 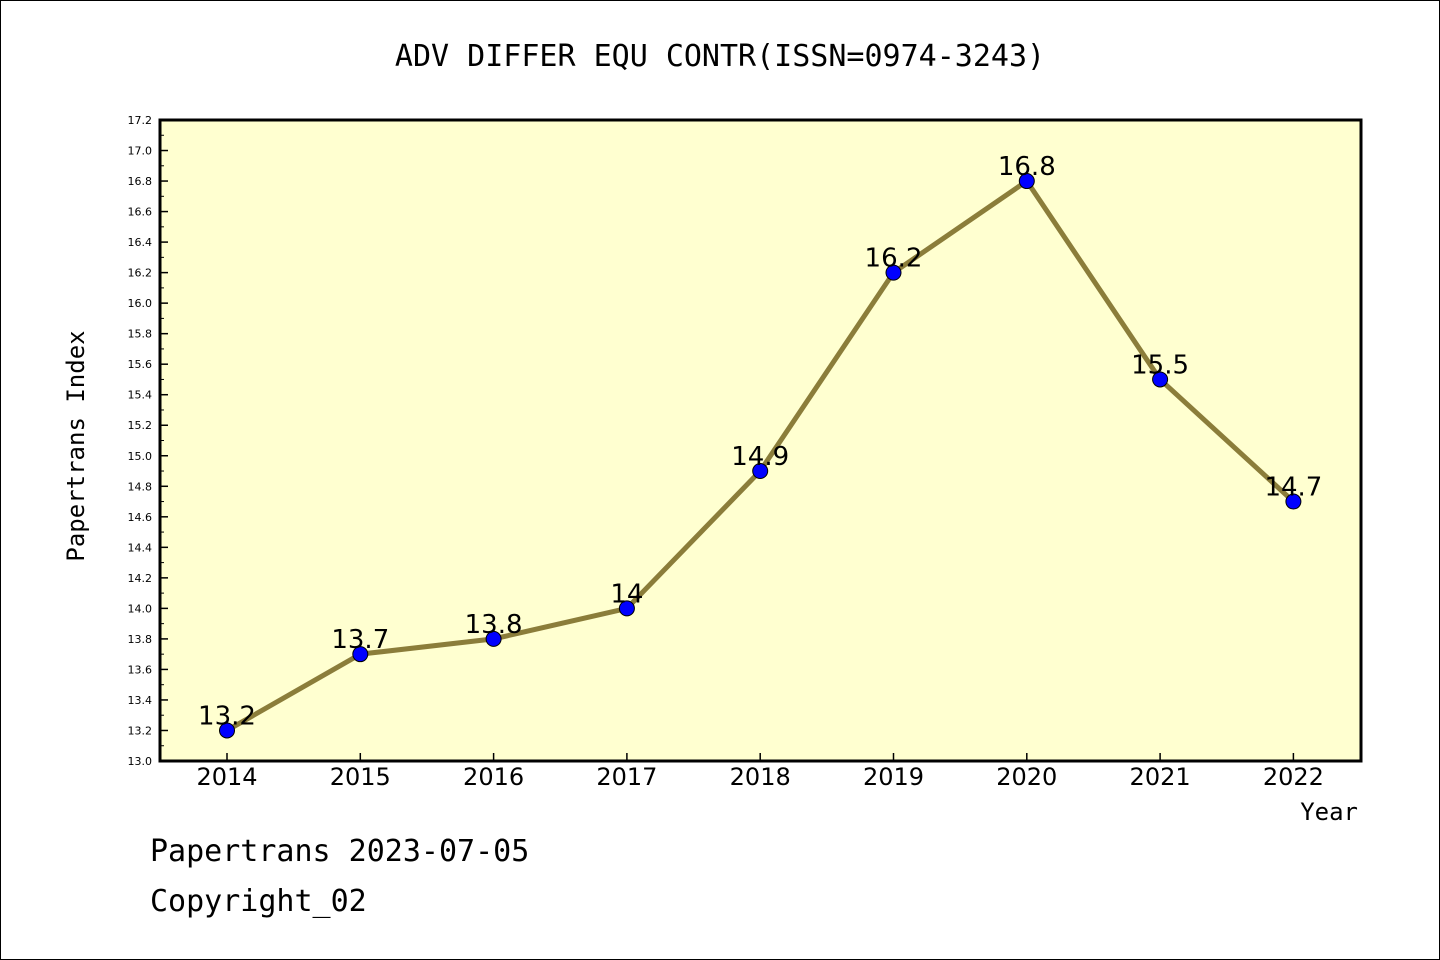 I want to click on data-label: 14.7, so click(x=1293, y=488).